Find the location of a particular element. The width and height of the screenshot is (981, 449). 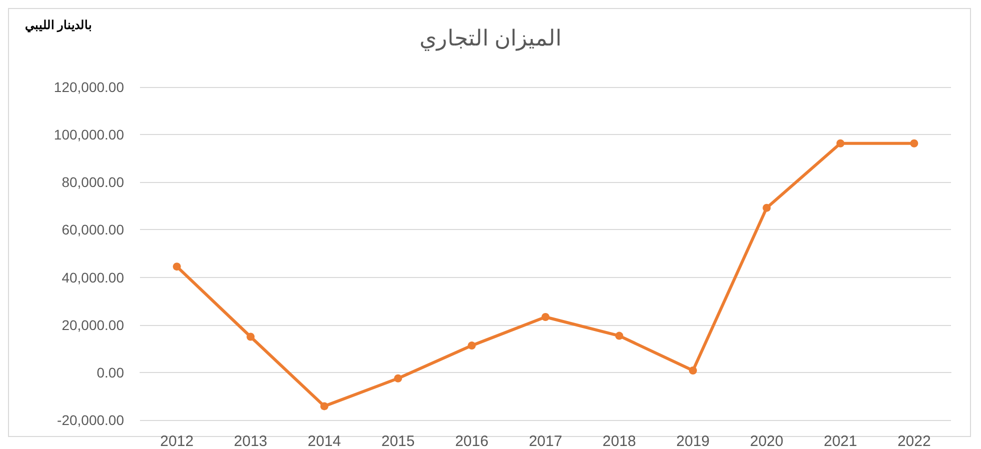

y-tick-label: 60,000.00 is located at coordinates (93, 230).